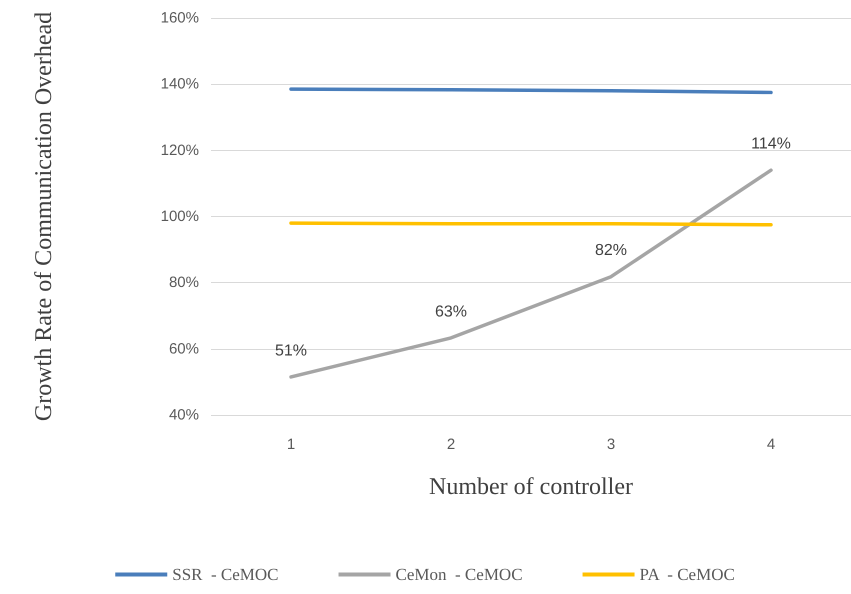 Image resolution: width=851 pixels, height=594 pixels. I want to click on y-tick-label: 100%, so click(179, 216).